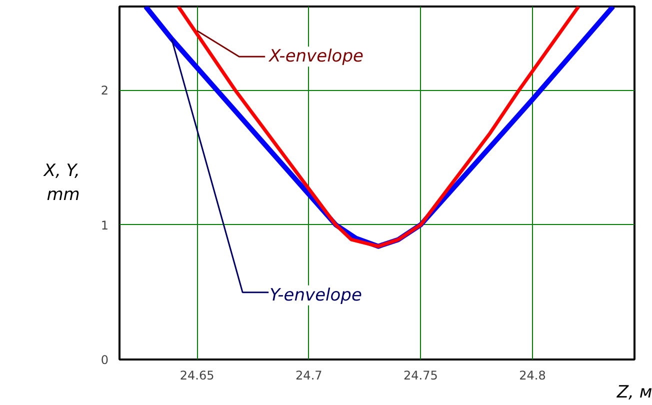 The width and height of the screenshot is (652, 405). What do you see at coordinates (104, 360) in the screenshot?
I see `y-tick-label: 0` at bounding box center [104, 360].